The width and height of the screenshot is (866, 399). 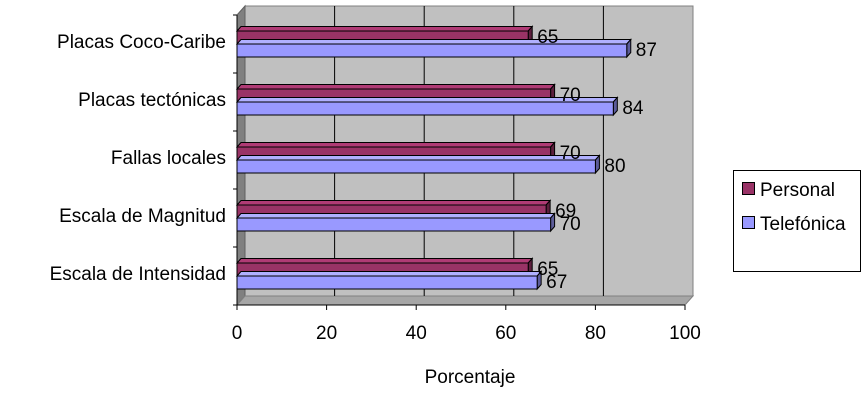 What do you see at coordinates (141, 42) in the screenshot?
I see `category-label: Placas Coco-Caribe` at bounding box center [141, 42].